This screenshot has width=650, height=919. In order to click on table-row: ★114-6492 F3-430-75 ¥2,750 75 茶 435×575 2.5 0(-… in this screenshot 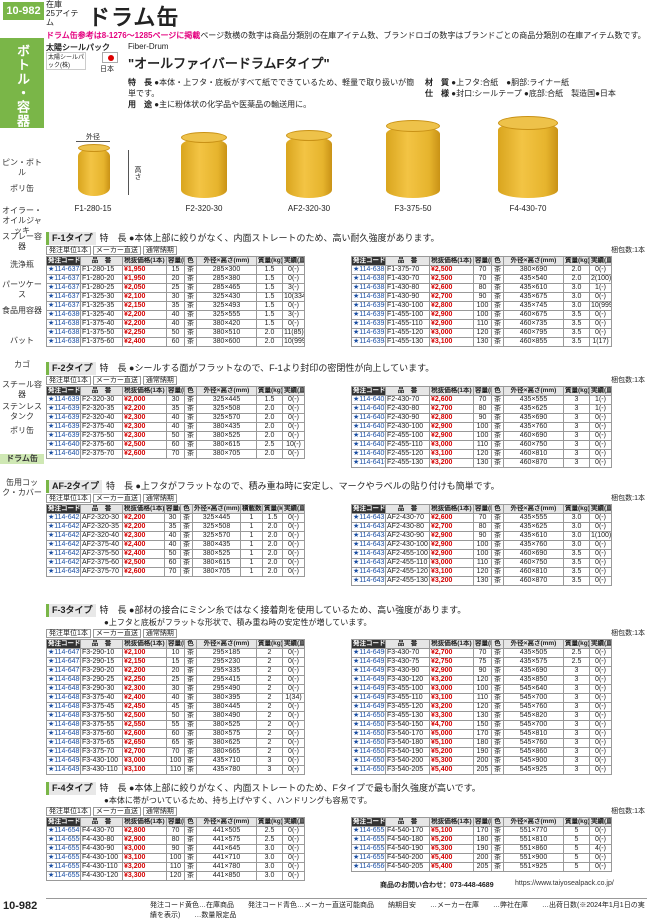, I will do `click(481, 662)`.